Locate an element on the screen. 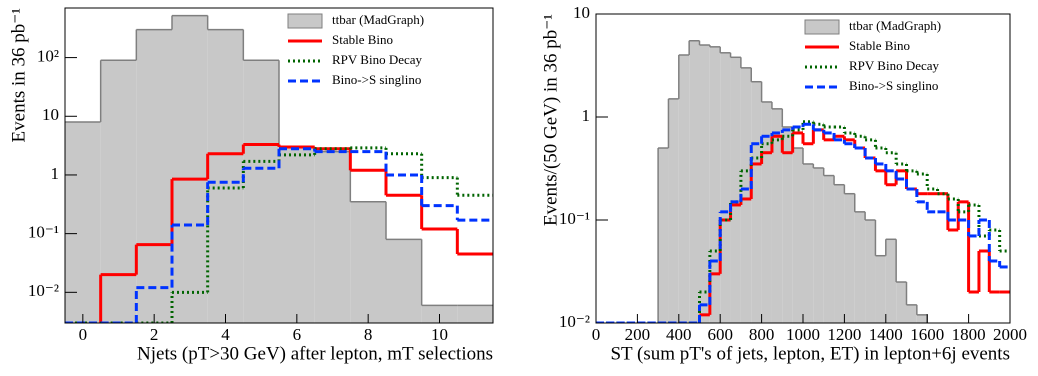  x-tick-label: 1400 is located at coordinates (886, 334).